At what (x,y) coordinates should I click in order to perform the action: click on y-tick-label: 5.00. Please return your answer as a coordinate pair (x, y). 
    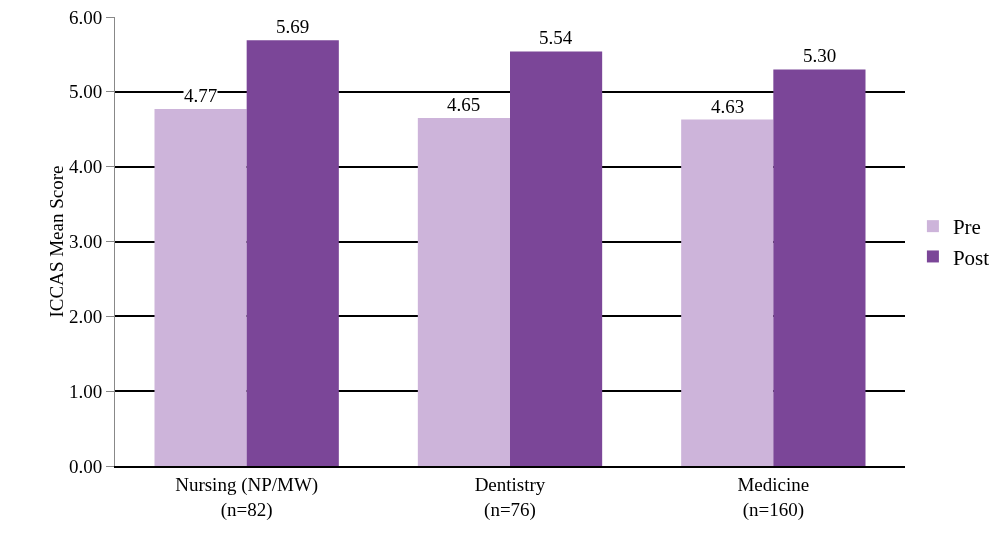
    Looking at the image, I should click on (85, 92).